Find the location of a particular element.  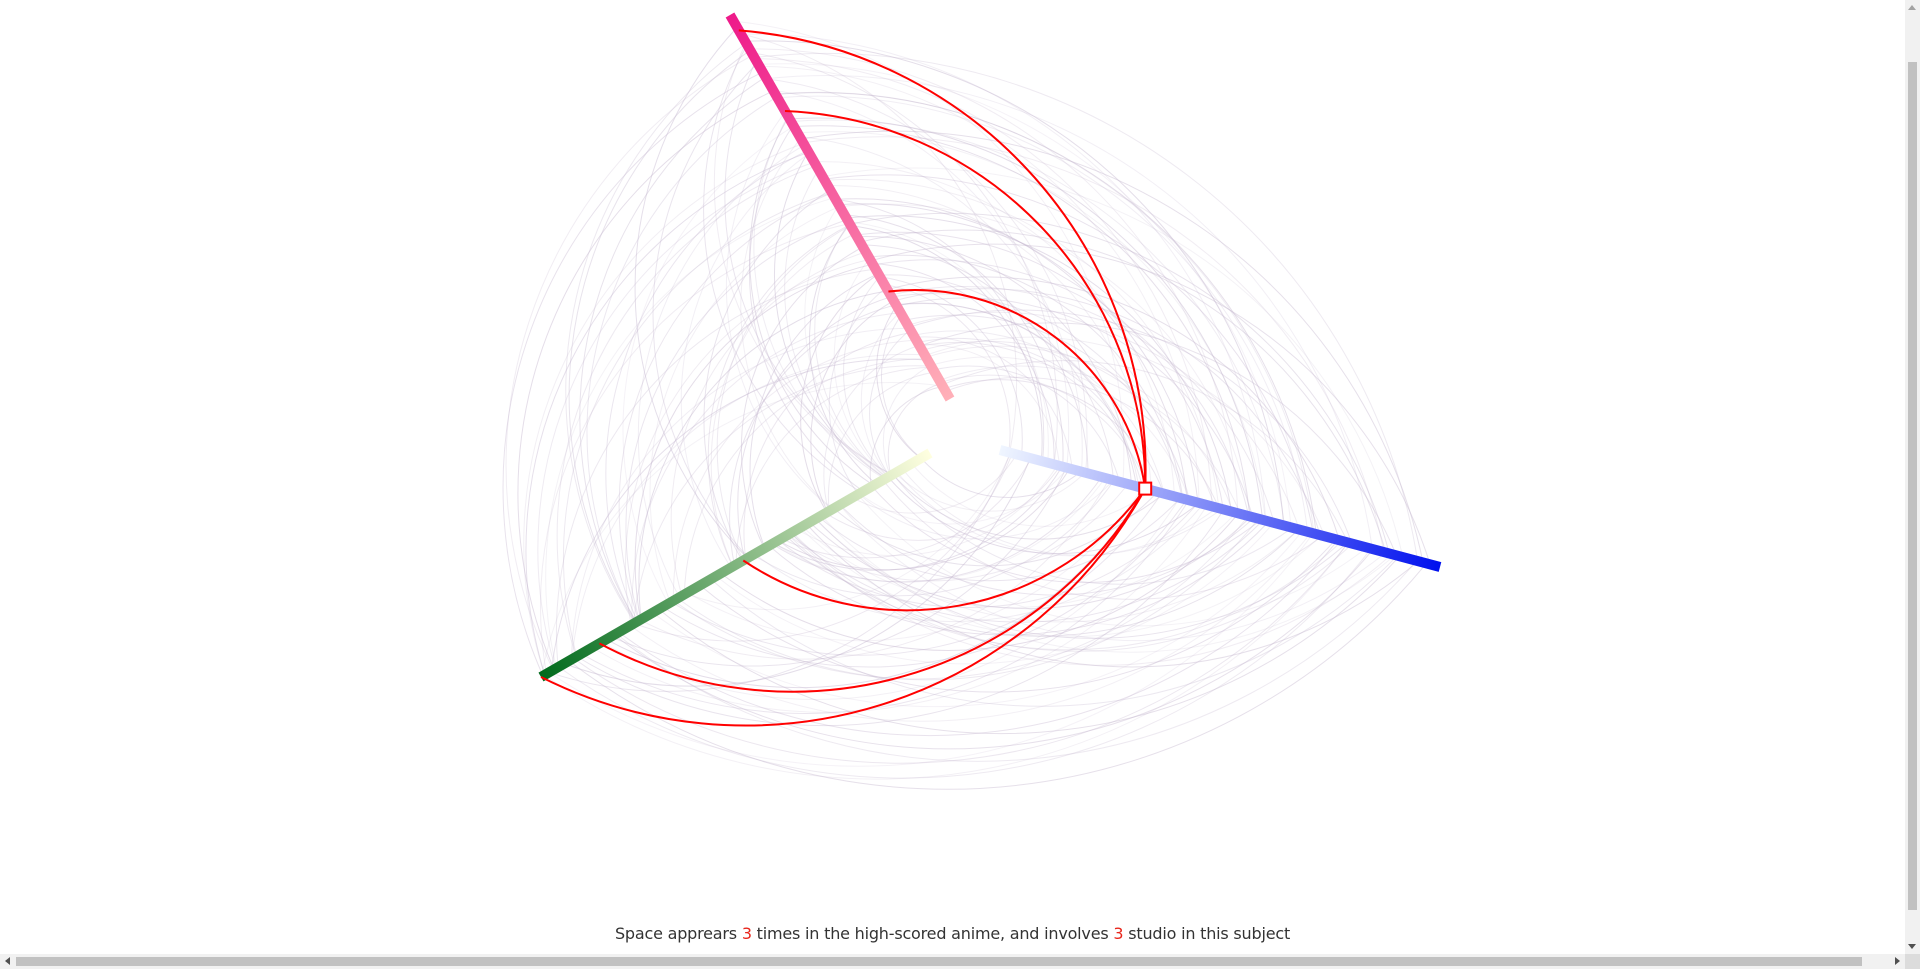

vertical-scrollbar is located at coordinates (1912, 477).